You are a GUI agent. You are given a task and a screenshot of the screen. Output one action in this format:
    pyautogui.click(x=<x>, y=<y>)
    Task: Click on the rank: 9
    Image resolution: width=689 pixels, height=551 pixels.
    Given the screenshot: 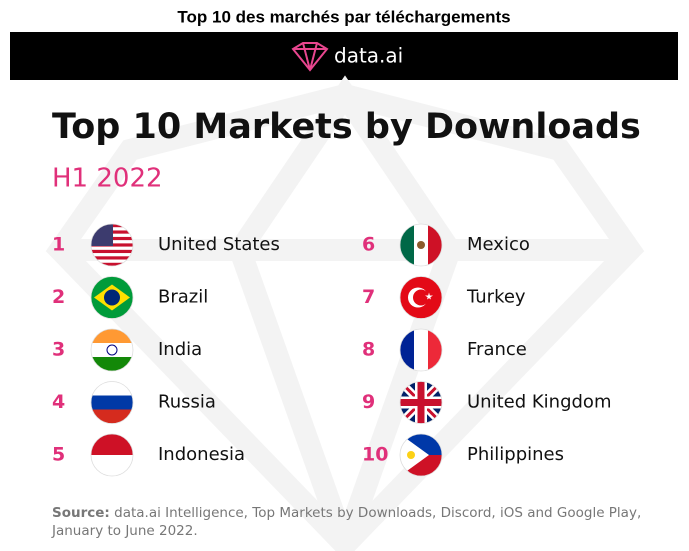 What is the action you would take?
    pyautogui.click(x=368, y=402)
    